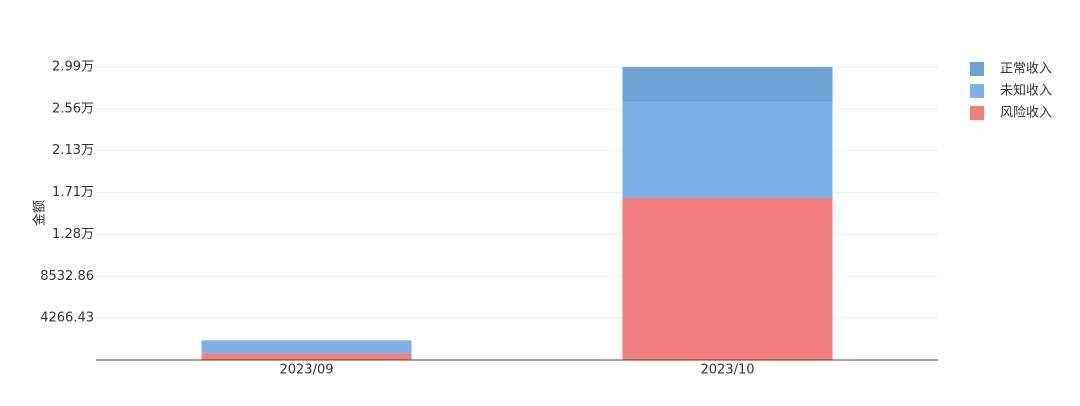  Describe the element at coordinates (73, 150) in the screenshot. I see `y-tick-label: 2.13万` at that location.